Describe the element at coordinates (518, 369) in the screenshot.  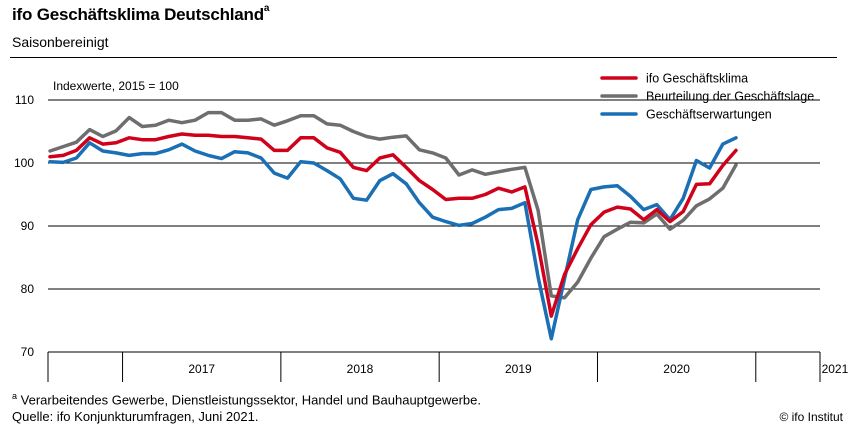
I see `x-tick-label-2019: 2019` at that location.